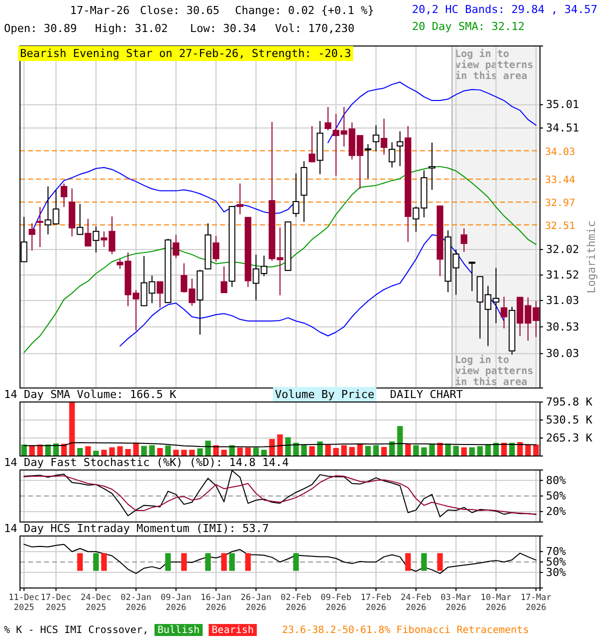  I want to click on y-tick-label: 50%, so click(556, 496).